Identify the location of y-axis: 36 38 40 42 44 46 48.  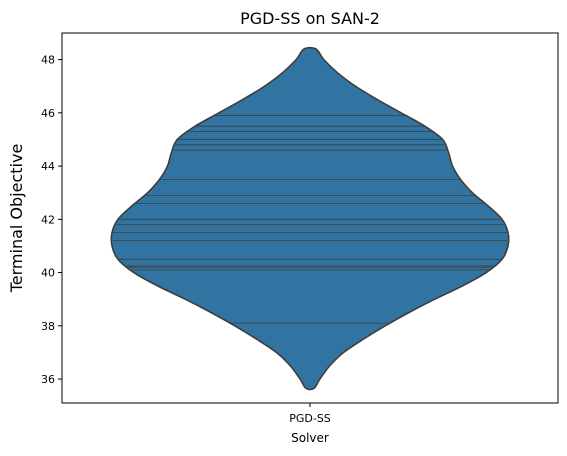
(51, 220).